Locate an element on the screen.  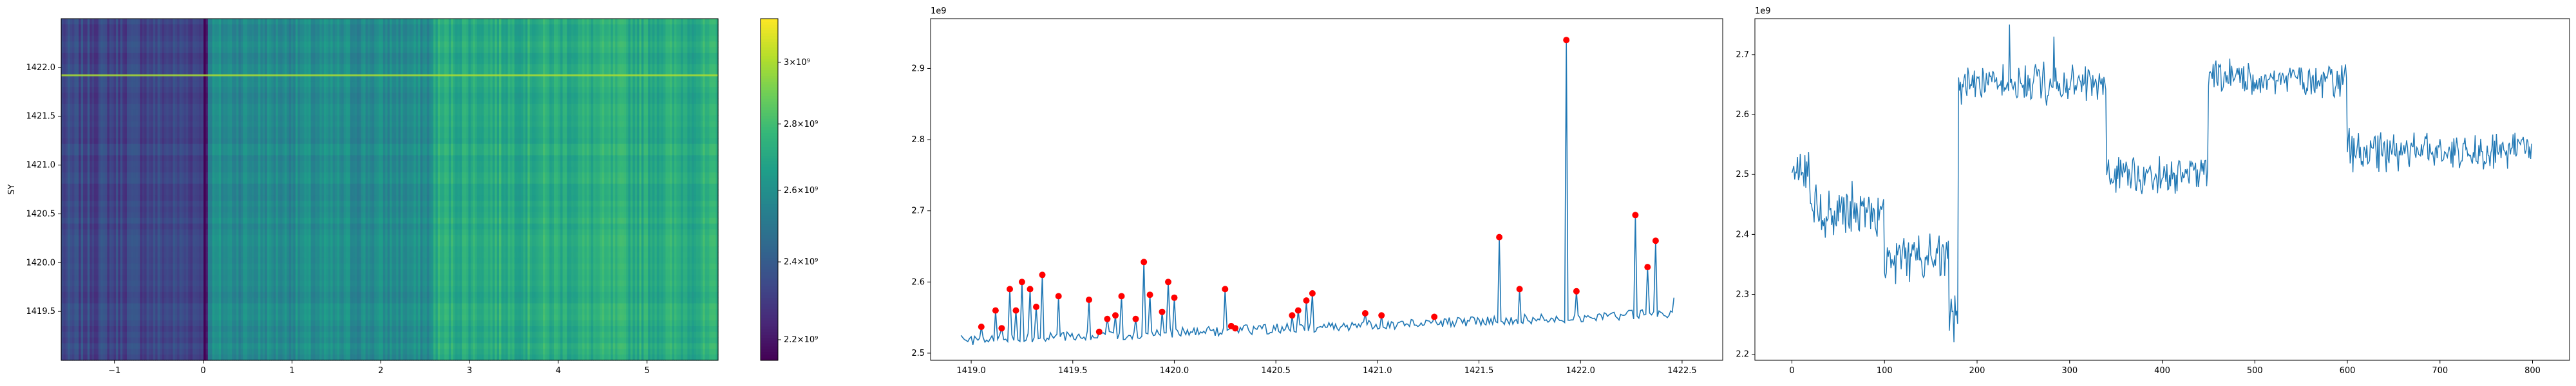
timeseries-ytick-label: 2.4 is located at coordinates (1742, 234).